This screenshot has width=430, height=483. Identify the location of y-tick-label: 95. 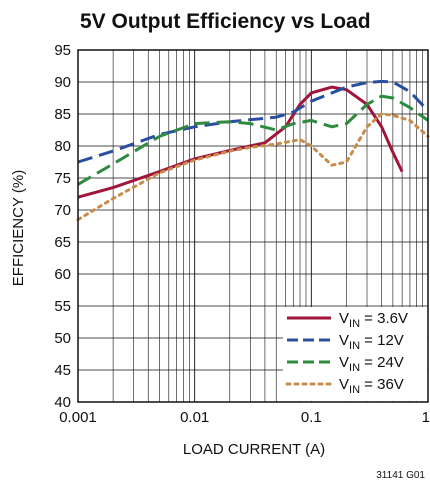
(62, 50).